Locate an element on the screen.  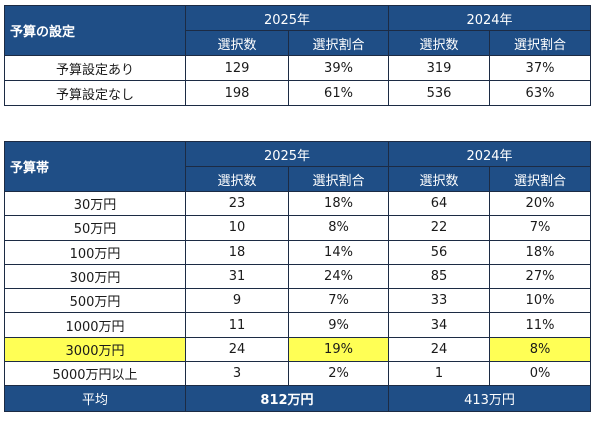
table-cell: 11% is located at coordinates (540, 325).